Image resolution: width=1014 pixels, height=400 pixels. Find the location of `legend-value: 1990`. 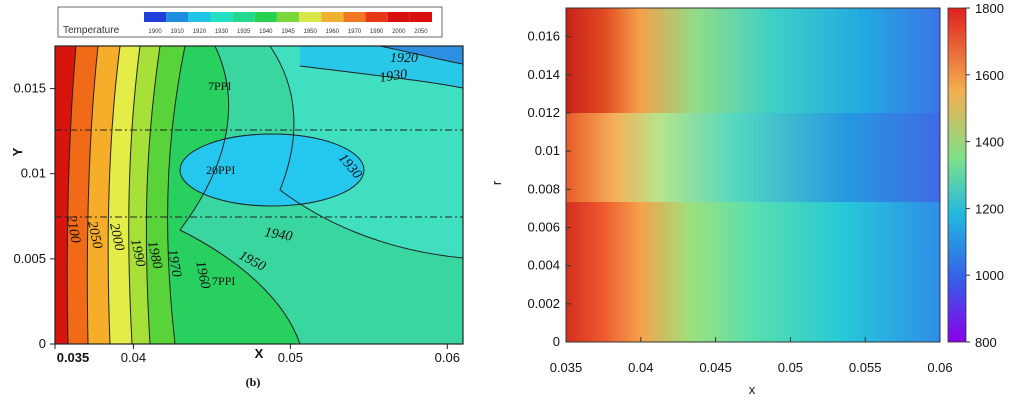

legend-value: 1990 is located at coordinates (377, 32).